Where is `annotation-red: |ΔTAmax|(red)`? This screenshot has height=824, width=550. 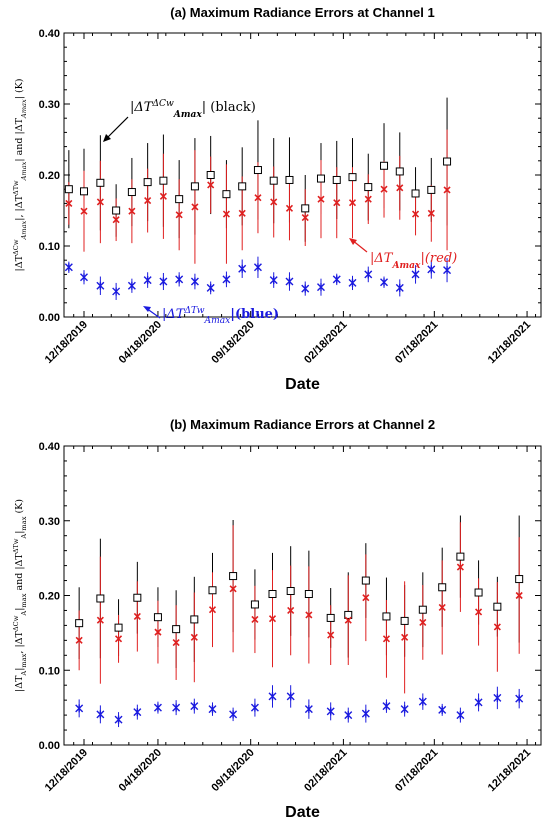 annotation-red: |ΔTAmax|(red) is located at coordinates (413, 261).